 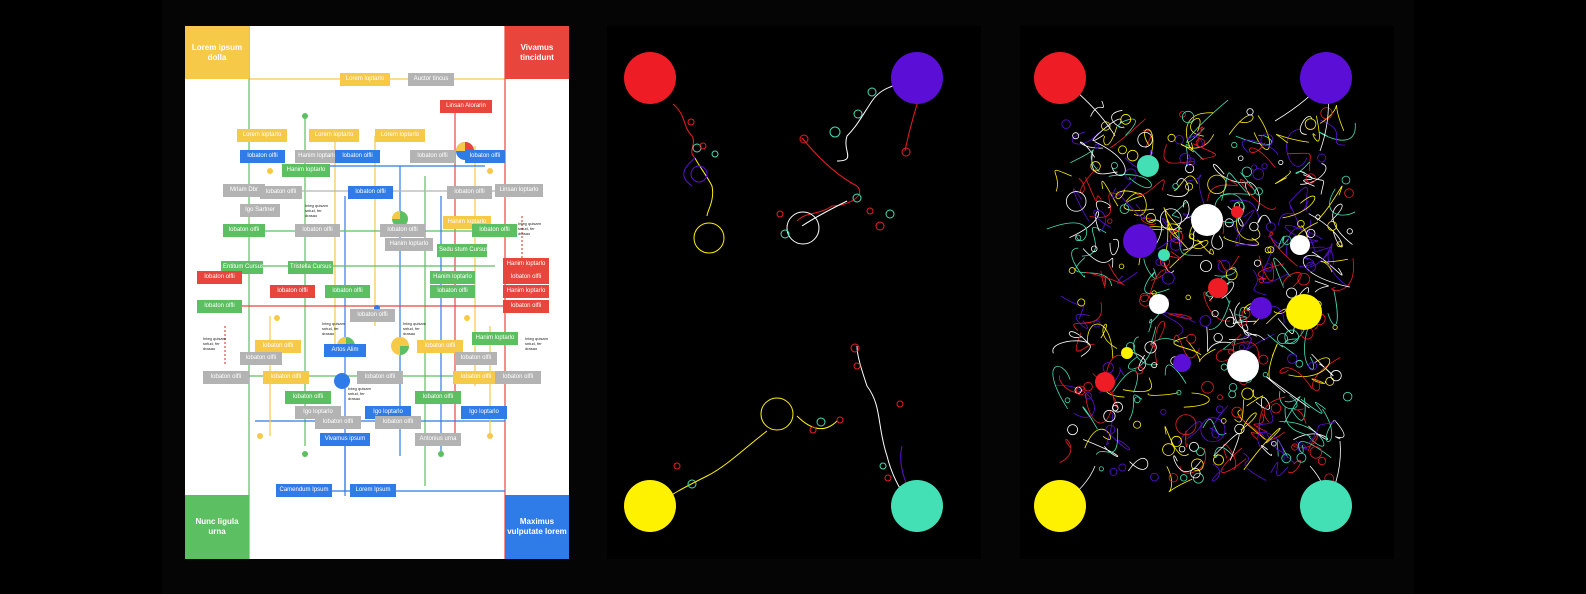 What do you see at coordinates (345, 439) in the screenshot?
I see `diagram-node: Vivamus ipsum` at bounding box center [345, 439].